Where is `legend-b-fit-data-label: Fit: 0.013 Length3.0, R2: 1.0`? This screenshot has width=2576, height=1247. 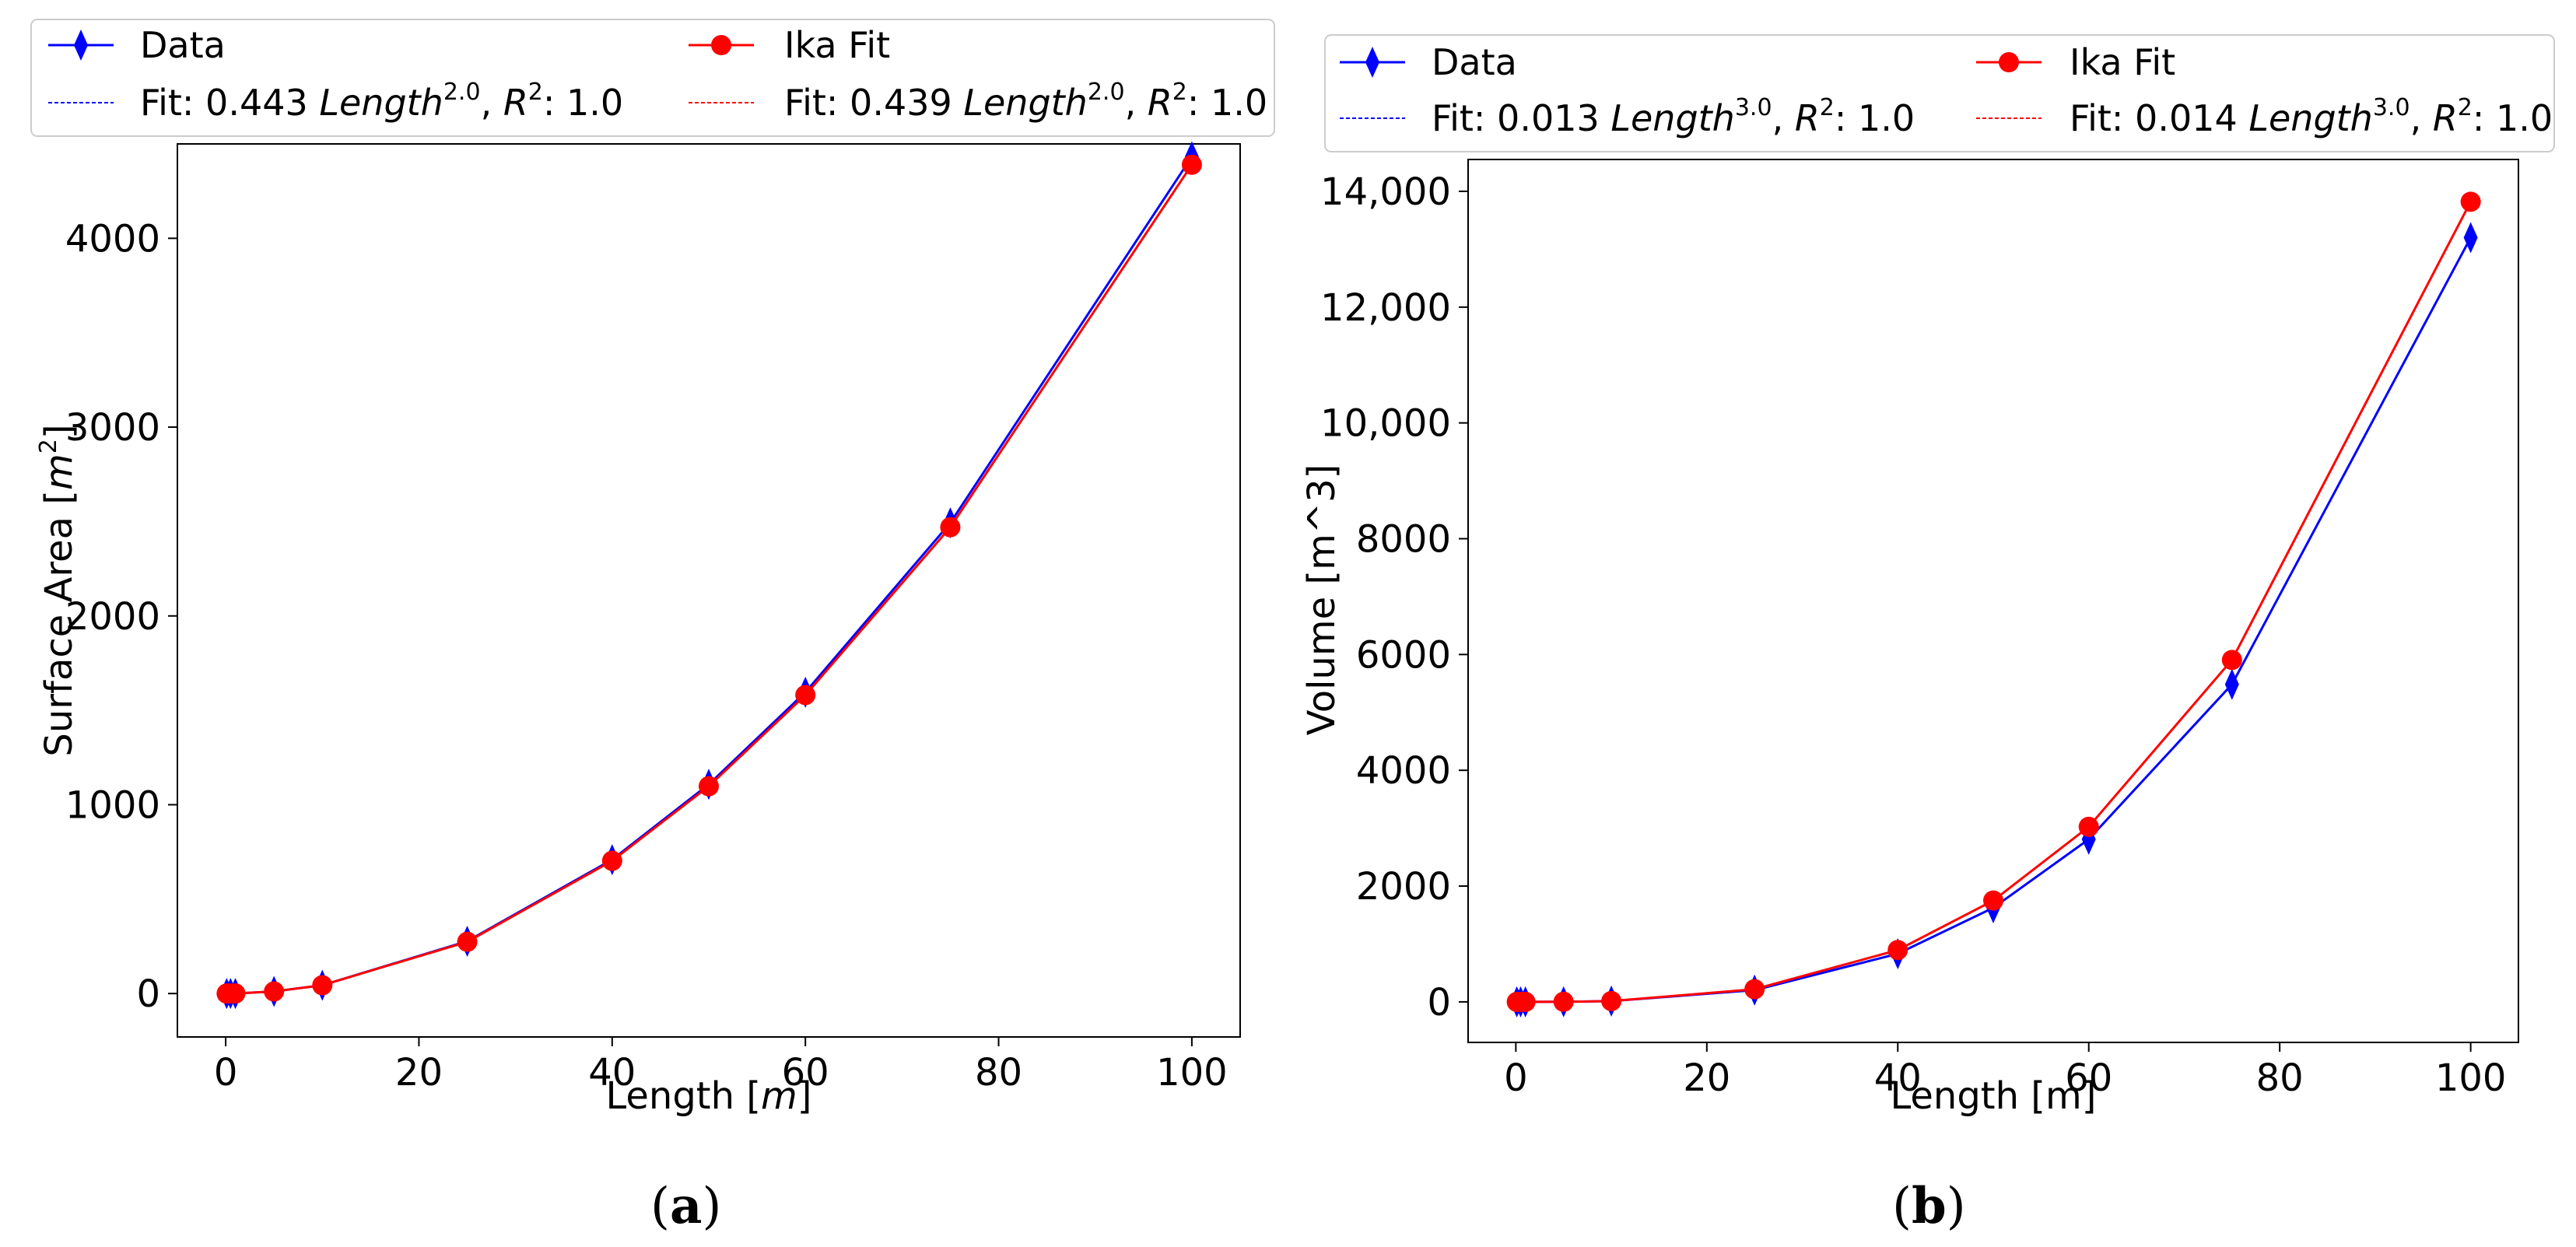 legend-b-fit-data-label: Fit: 0.013 Length3.0, R2: 1.0 is located at coordinates (1673, 116).